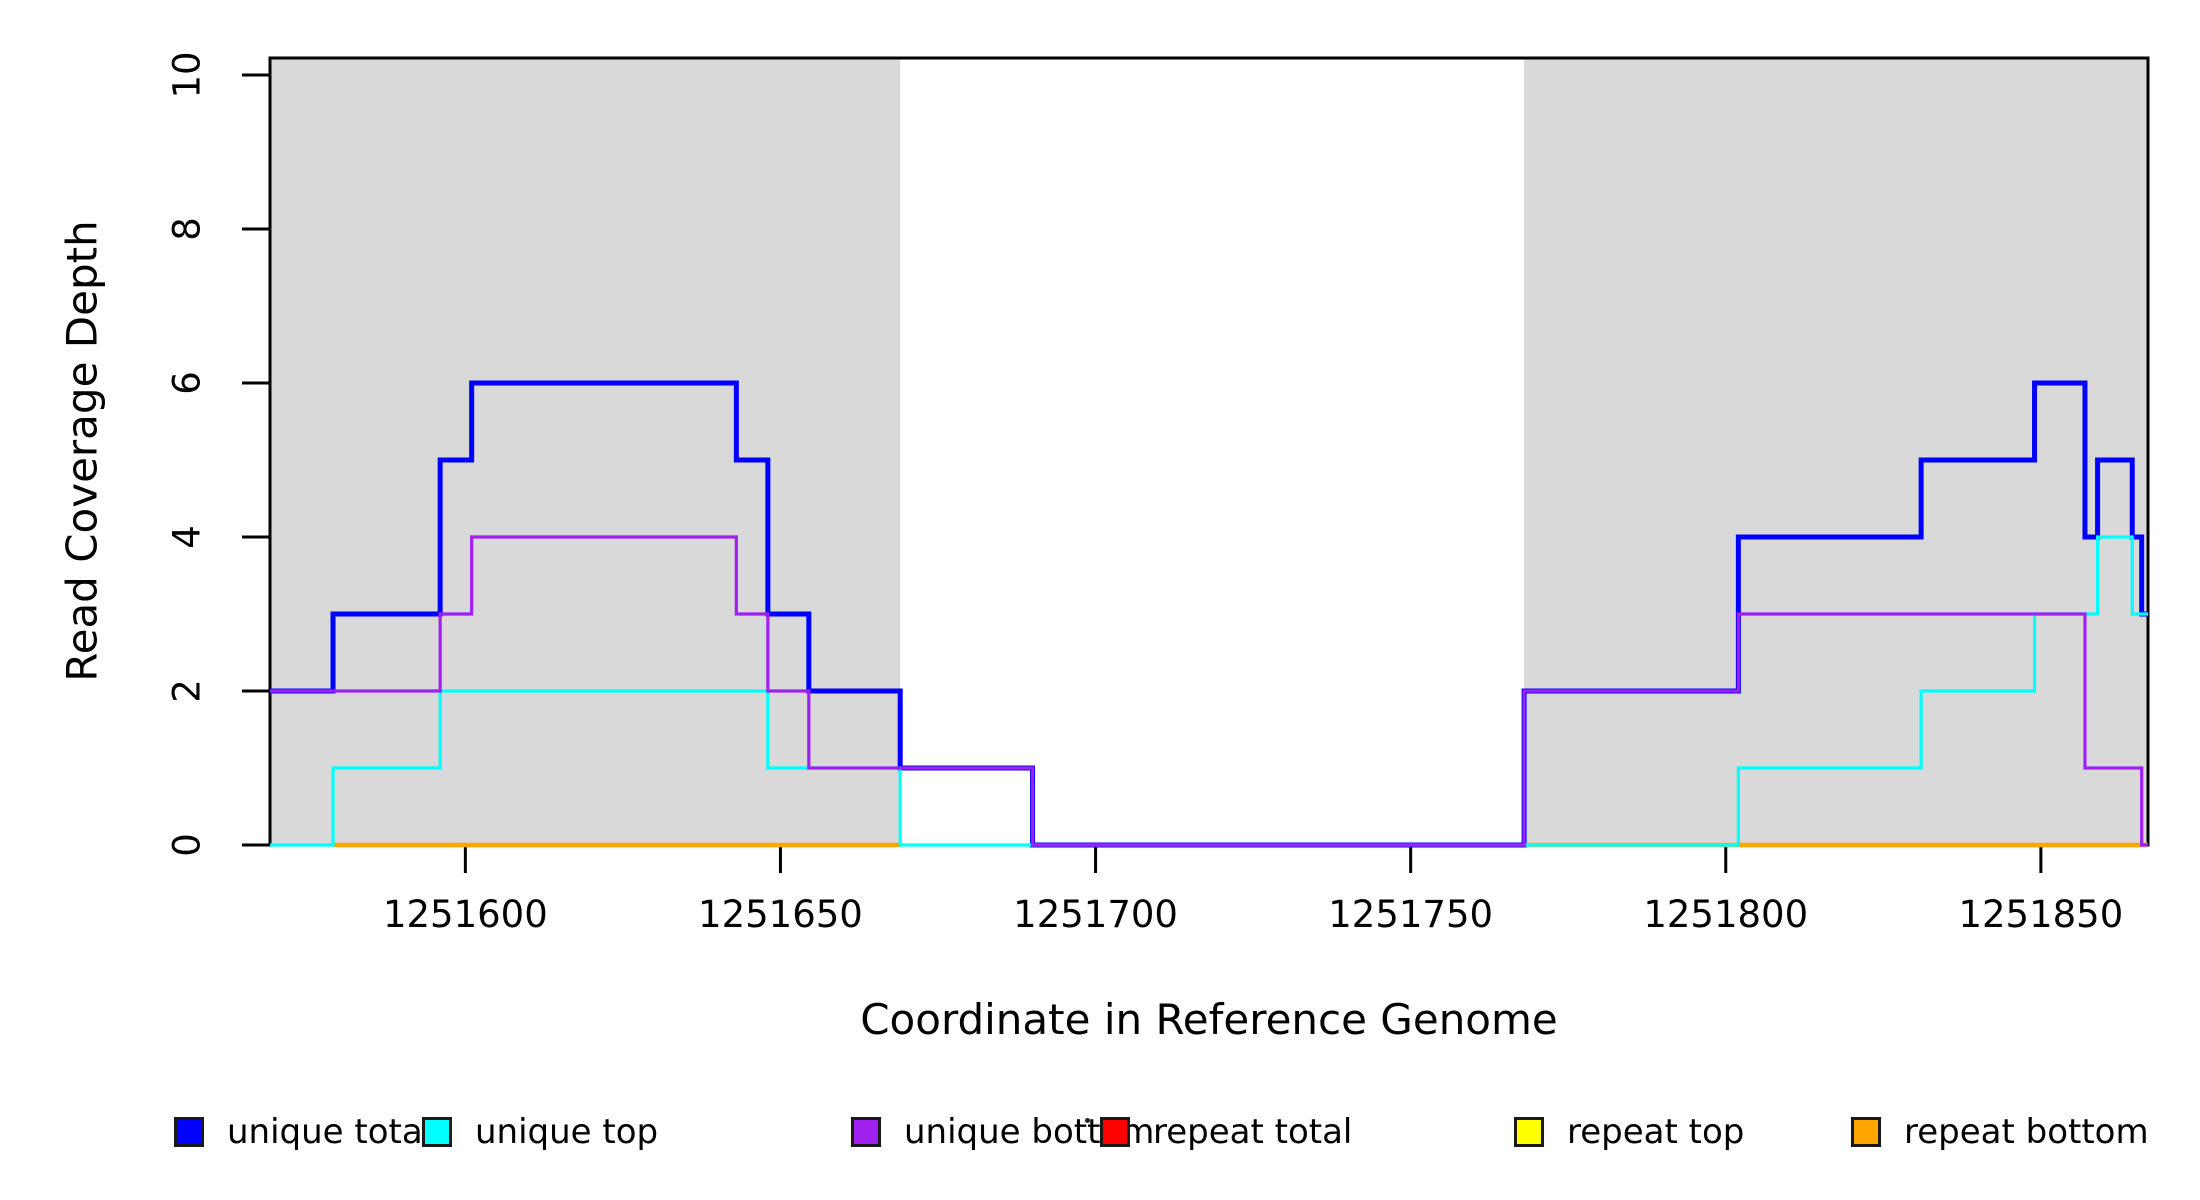 The height and width of the screenshot is (1200, 2200). What do you see at coordinates (187, 383) in the screenshot?
I see `y-tick-label: 6` at bounding box center [187, 383].